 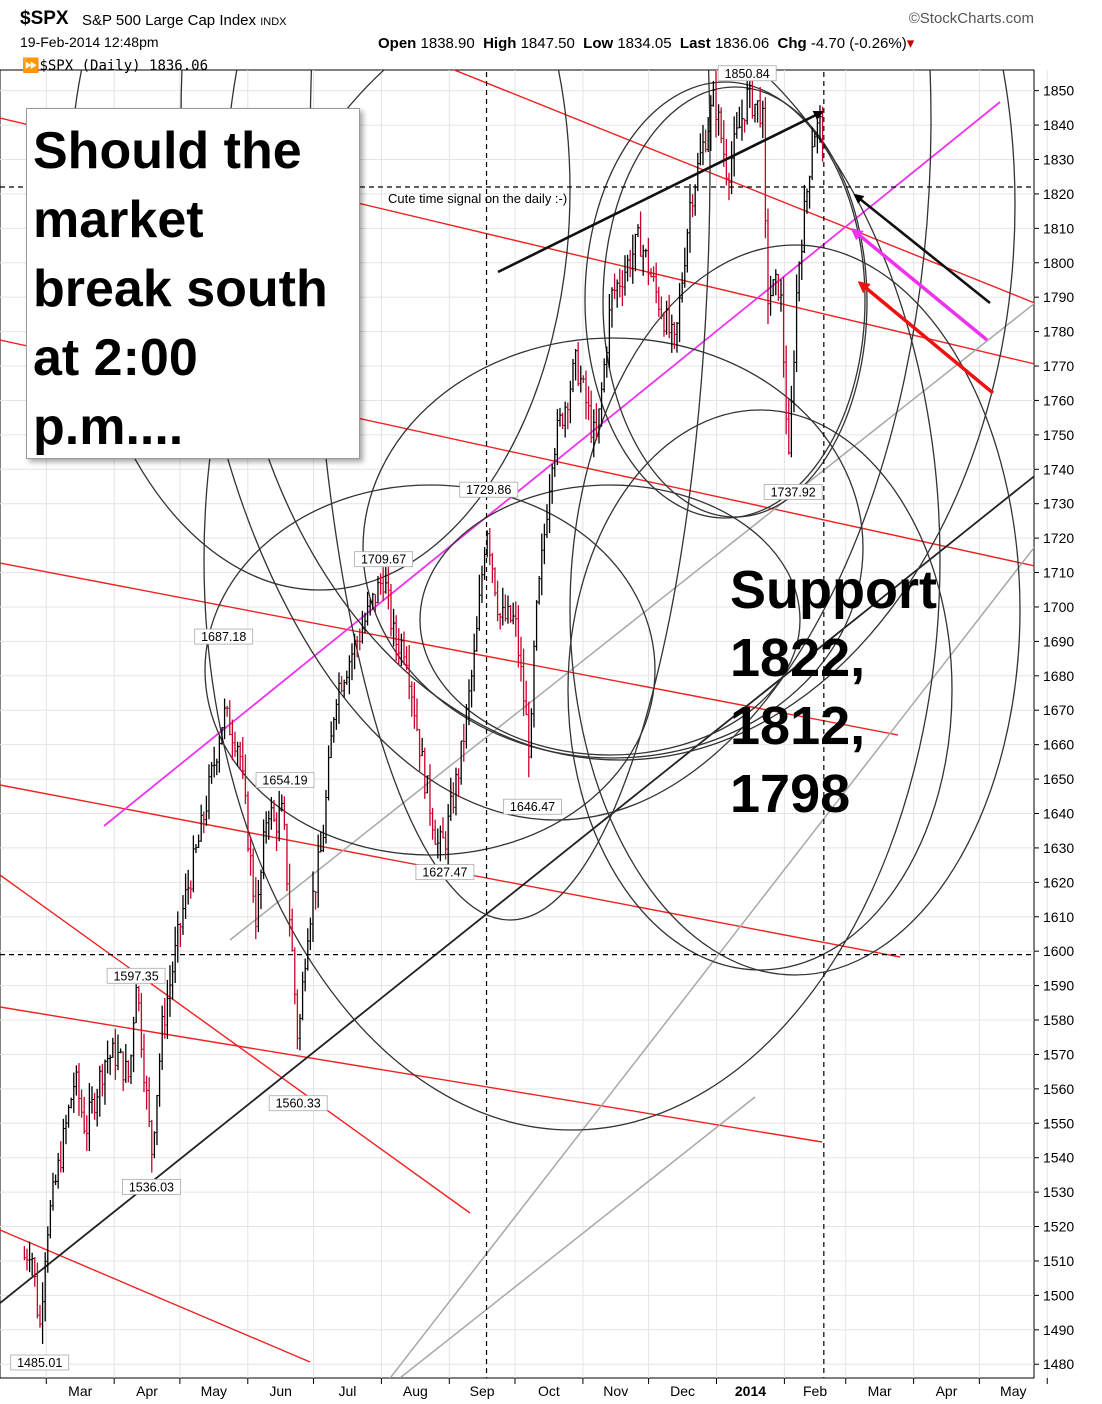 I want to click on y-tick-label: 1500, so click(x=1058, y=1295).